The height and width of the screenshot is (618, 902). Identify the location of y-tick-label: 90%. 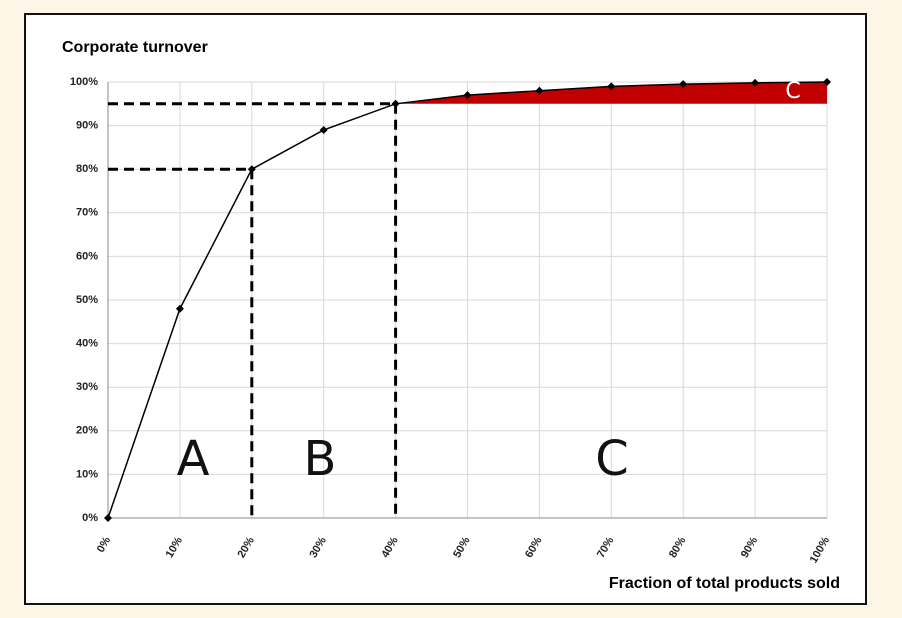
(87, 126).